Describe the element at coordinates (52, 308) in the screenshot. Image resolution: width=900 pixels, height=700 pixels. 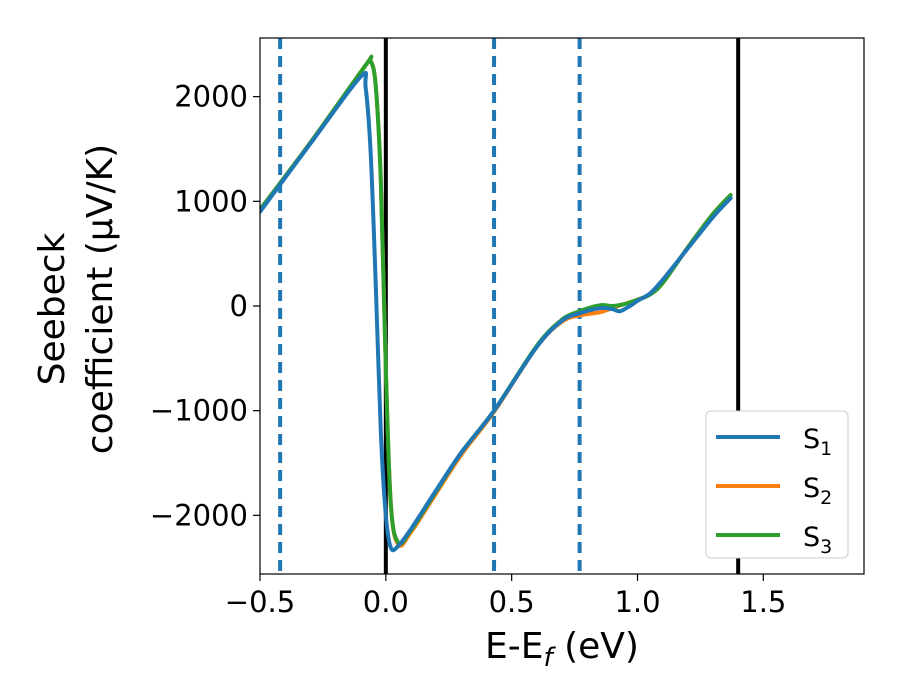
I see `y-axis-title-line1: Seebeck` at that location.